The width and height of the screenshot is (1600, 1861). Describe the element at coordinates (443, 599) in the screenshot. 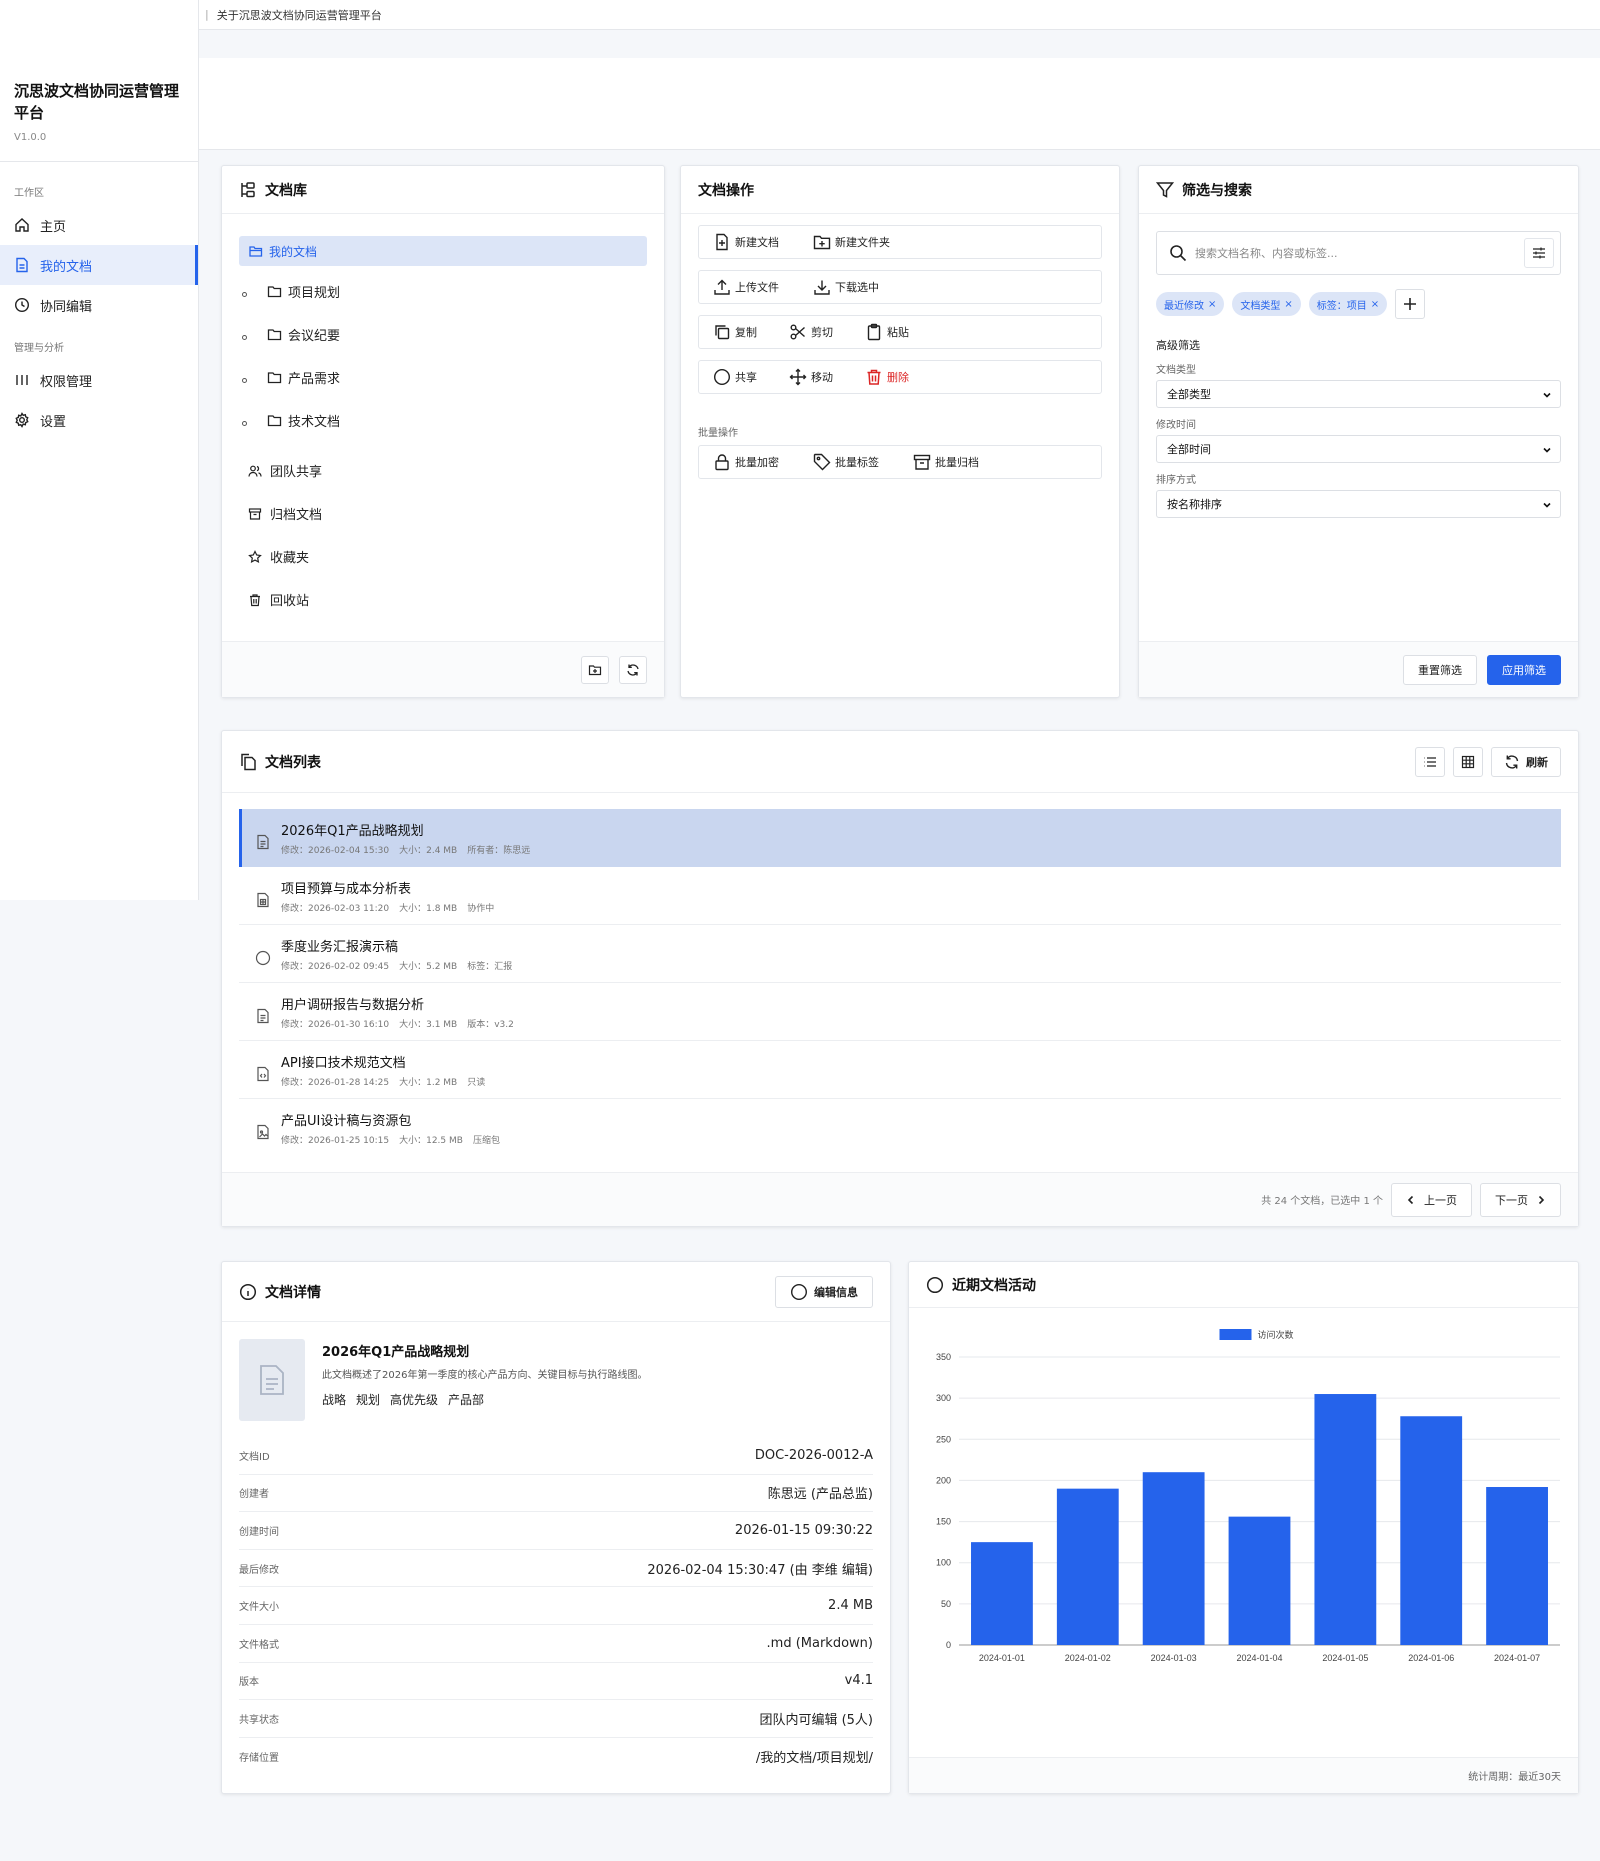

I see `library-item-trash: 回收站` at that location.